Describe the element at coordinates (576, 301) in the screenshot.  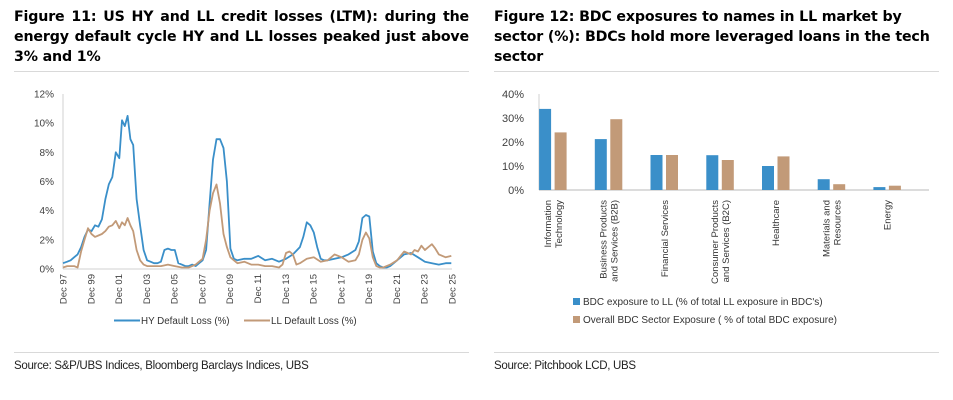
I see `ll-exposure-legend-swatch` at that location.